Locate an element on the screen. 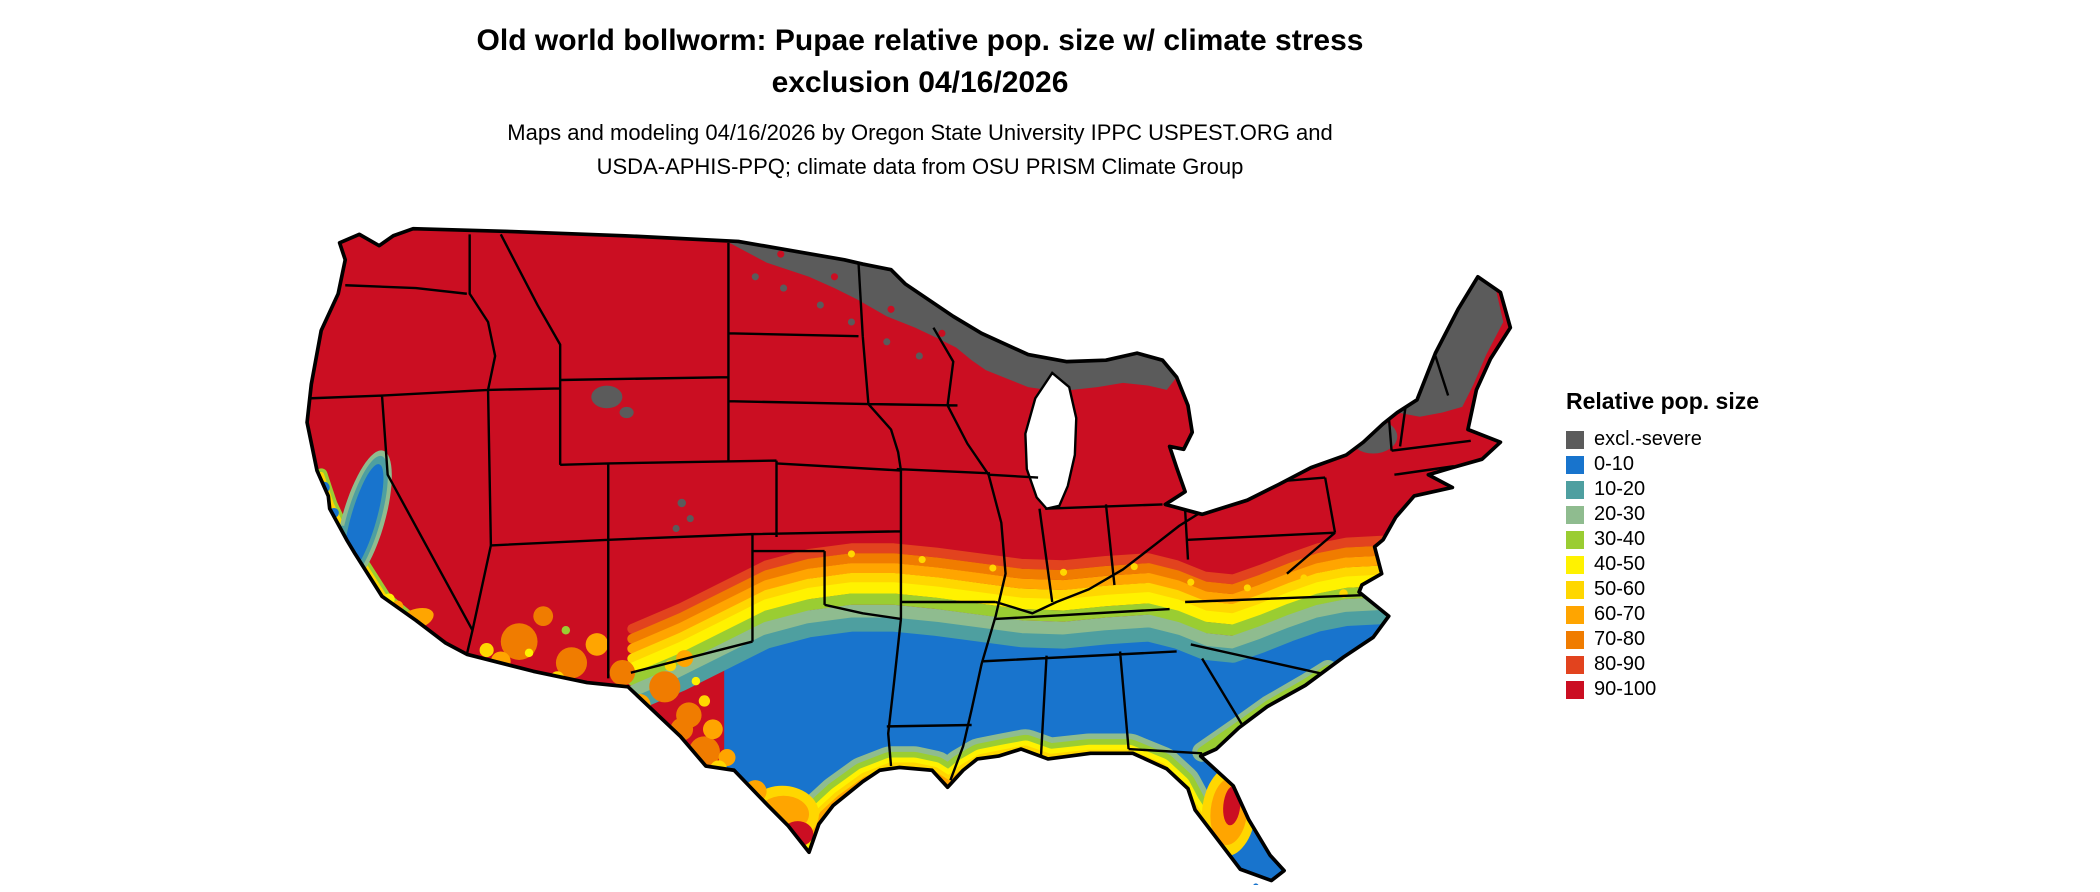 The height and width of the screenshot is (892, 2100). legend-label: 30-40 is located at coordinates (1620, 539).